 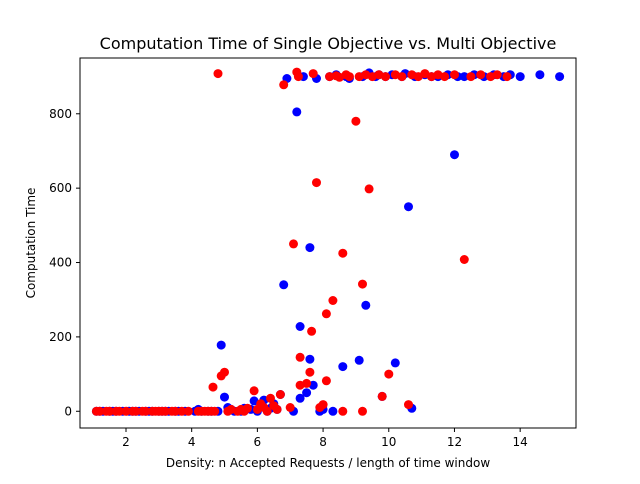 What do you see at coordinates (68, 411) in the screenshot?
I see `y-tick-label: 0` at bounding box center [68, 411].